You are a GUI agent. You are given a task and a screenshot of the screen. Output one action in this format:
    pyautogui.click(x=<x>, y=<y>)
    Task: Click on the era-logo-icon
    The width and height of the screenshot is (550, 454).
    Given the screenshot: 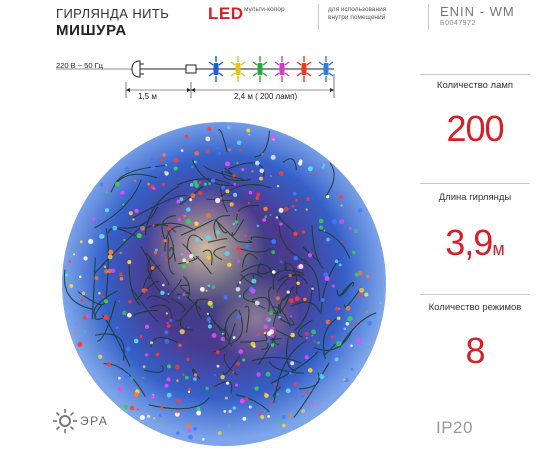 What is the action you would take?
    pyautogui.click(x=65, y=421)
    